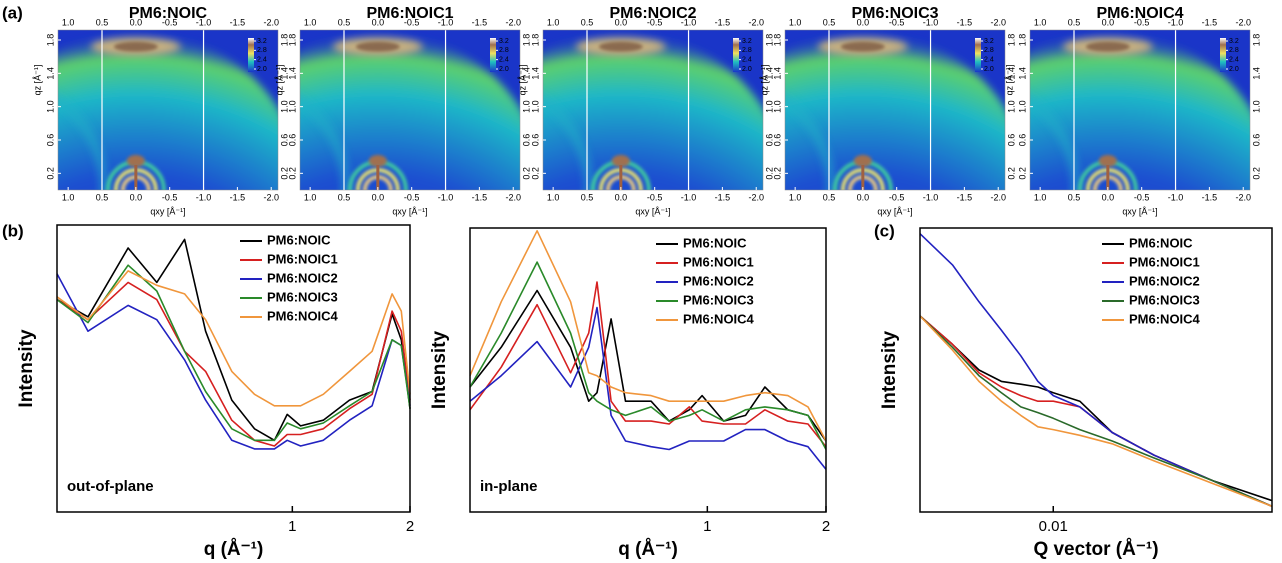  What do you see at coordinates (978, 55) in the screenshot?
I see `colorbar` at bounding box center [978, 55].